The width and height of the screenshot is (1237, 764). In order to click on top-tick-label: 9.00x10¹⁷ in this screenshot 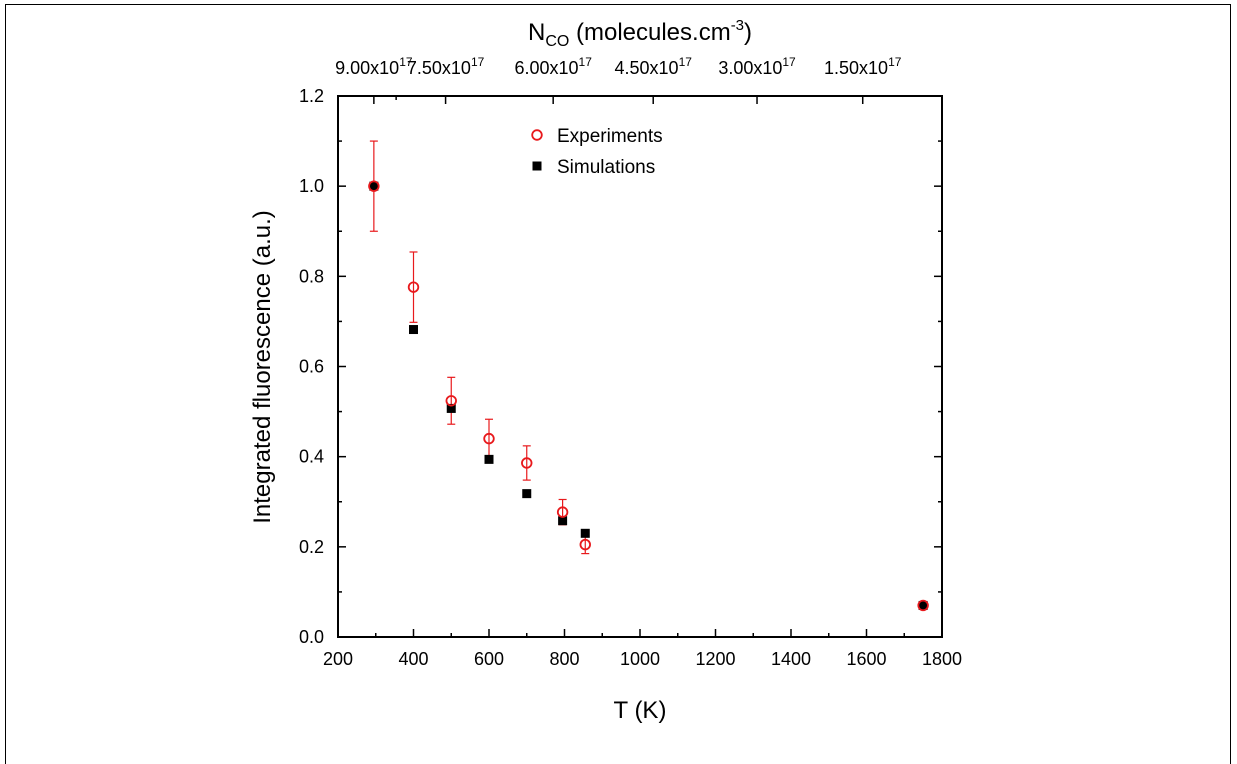, I will do `click(374, 66)`.